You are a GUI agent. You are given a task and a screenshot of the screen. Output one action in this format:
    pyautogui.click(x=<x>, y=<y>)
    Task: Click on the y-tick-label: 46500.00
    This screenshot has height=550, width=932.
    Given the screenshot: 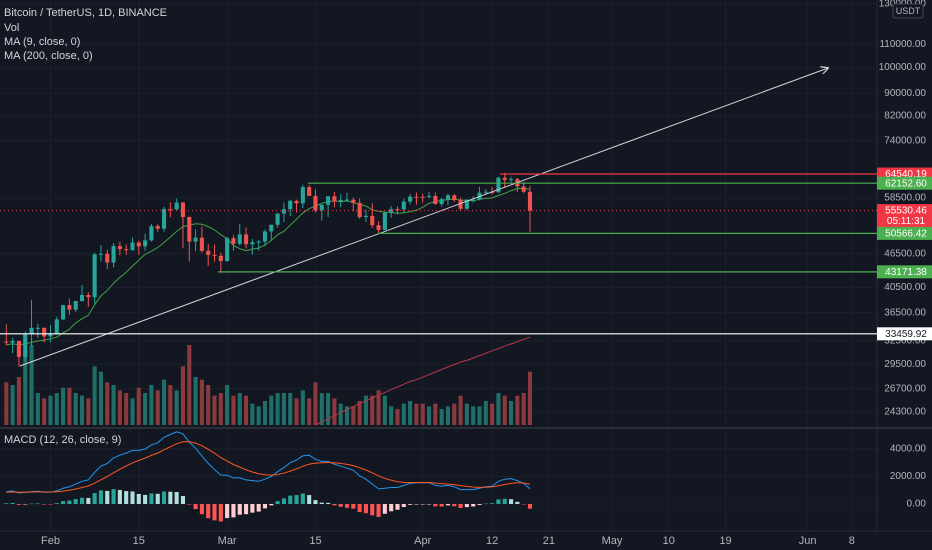 What is the action you would take?
    pyautogui.click(x=905, y=253)
    